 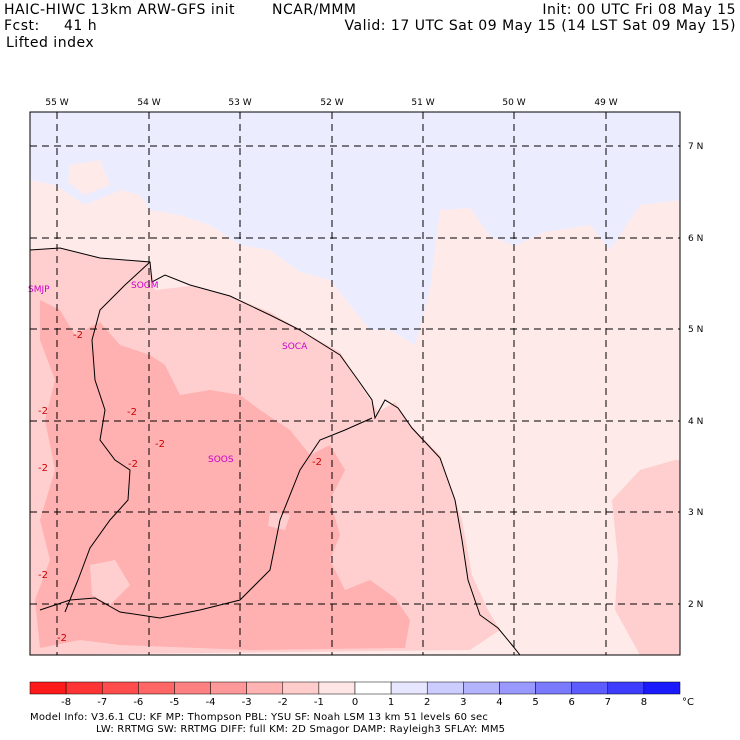 What do you see at coordinates (39, 290) in the screenshot?
I see `station-label: SMJP` at bounding box center [39, 290].